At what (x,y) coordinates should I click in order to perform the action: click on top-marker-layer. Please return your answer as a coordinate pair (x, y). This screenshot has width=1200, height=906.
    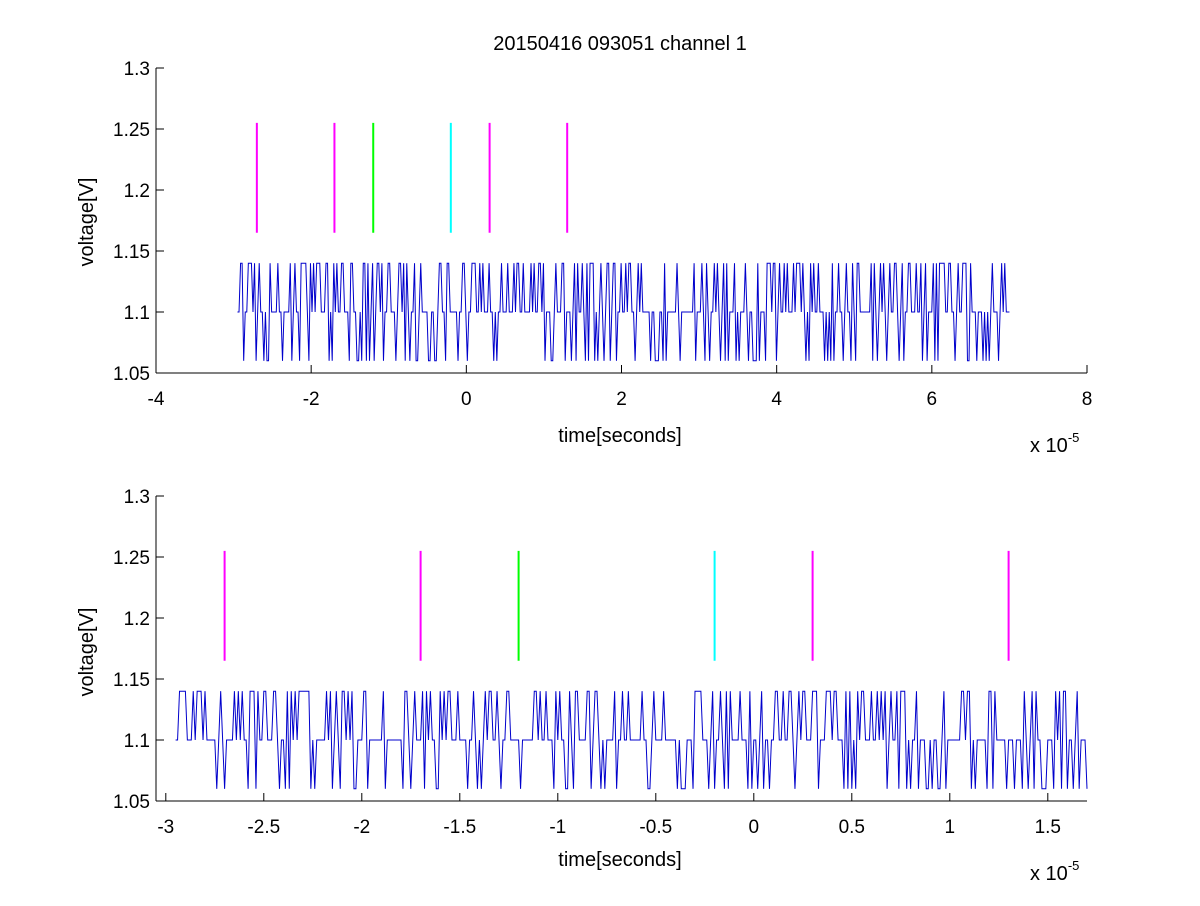
    Looking at the image, I should click on (412, 177).